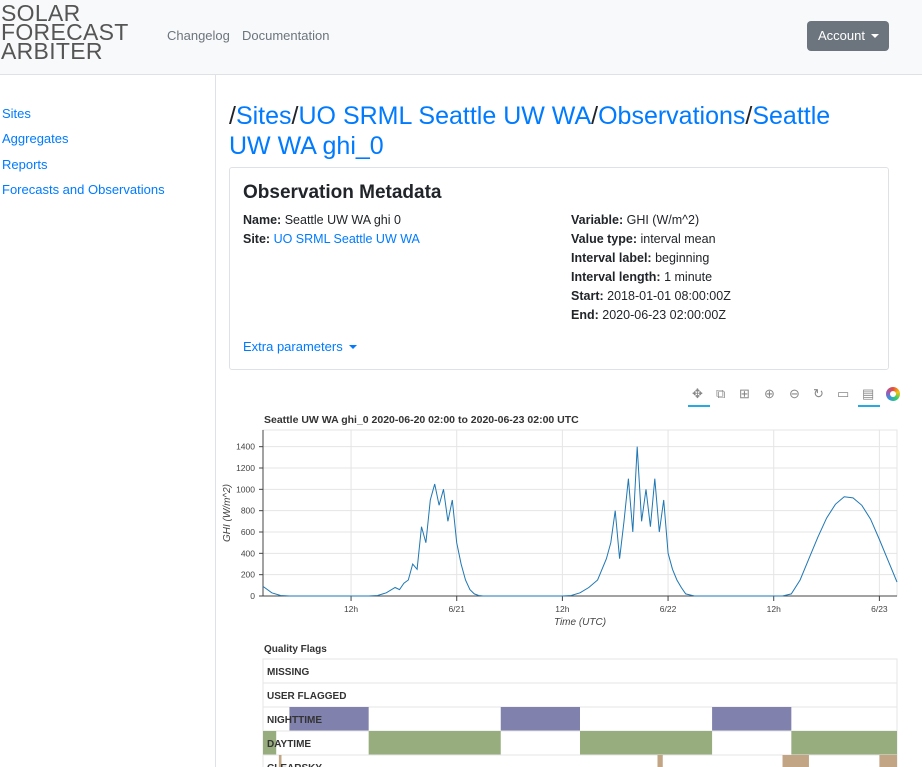 The width and height of the screenshot is (922, 767). Describe the element at coordinates (263, 116) in the screenshot. I see `breadcrumb-sites: Sites` at that location.